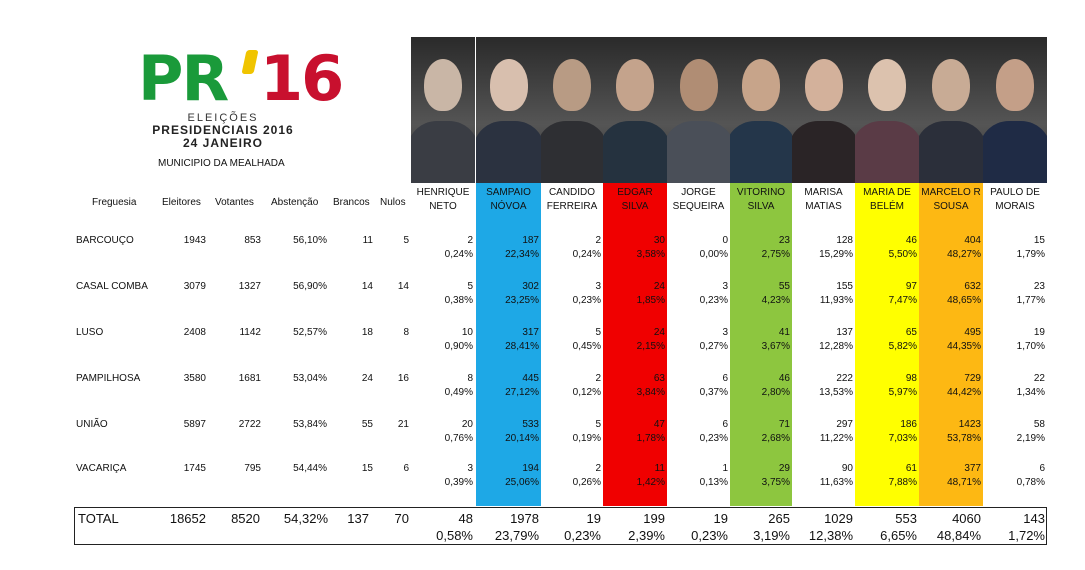 This screenshot has height=570, width=1085. I want to click on total-vote-percent: 0,23%, so click(709, 535).